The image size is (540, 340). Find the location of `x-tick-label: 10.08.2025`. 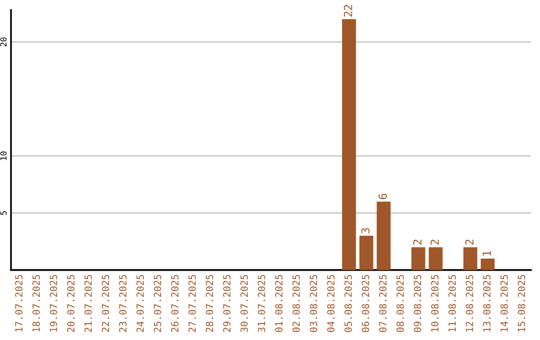

x-tick-label: 10.08.2025 is located at coordinates (435, 303).